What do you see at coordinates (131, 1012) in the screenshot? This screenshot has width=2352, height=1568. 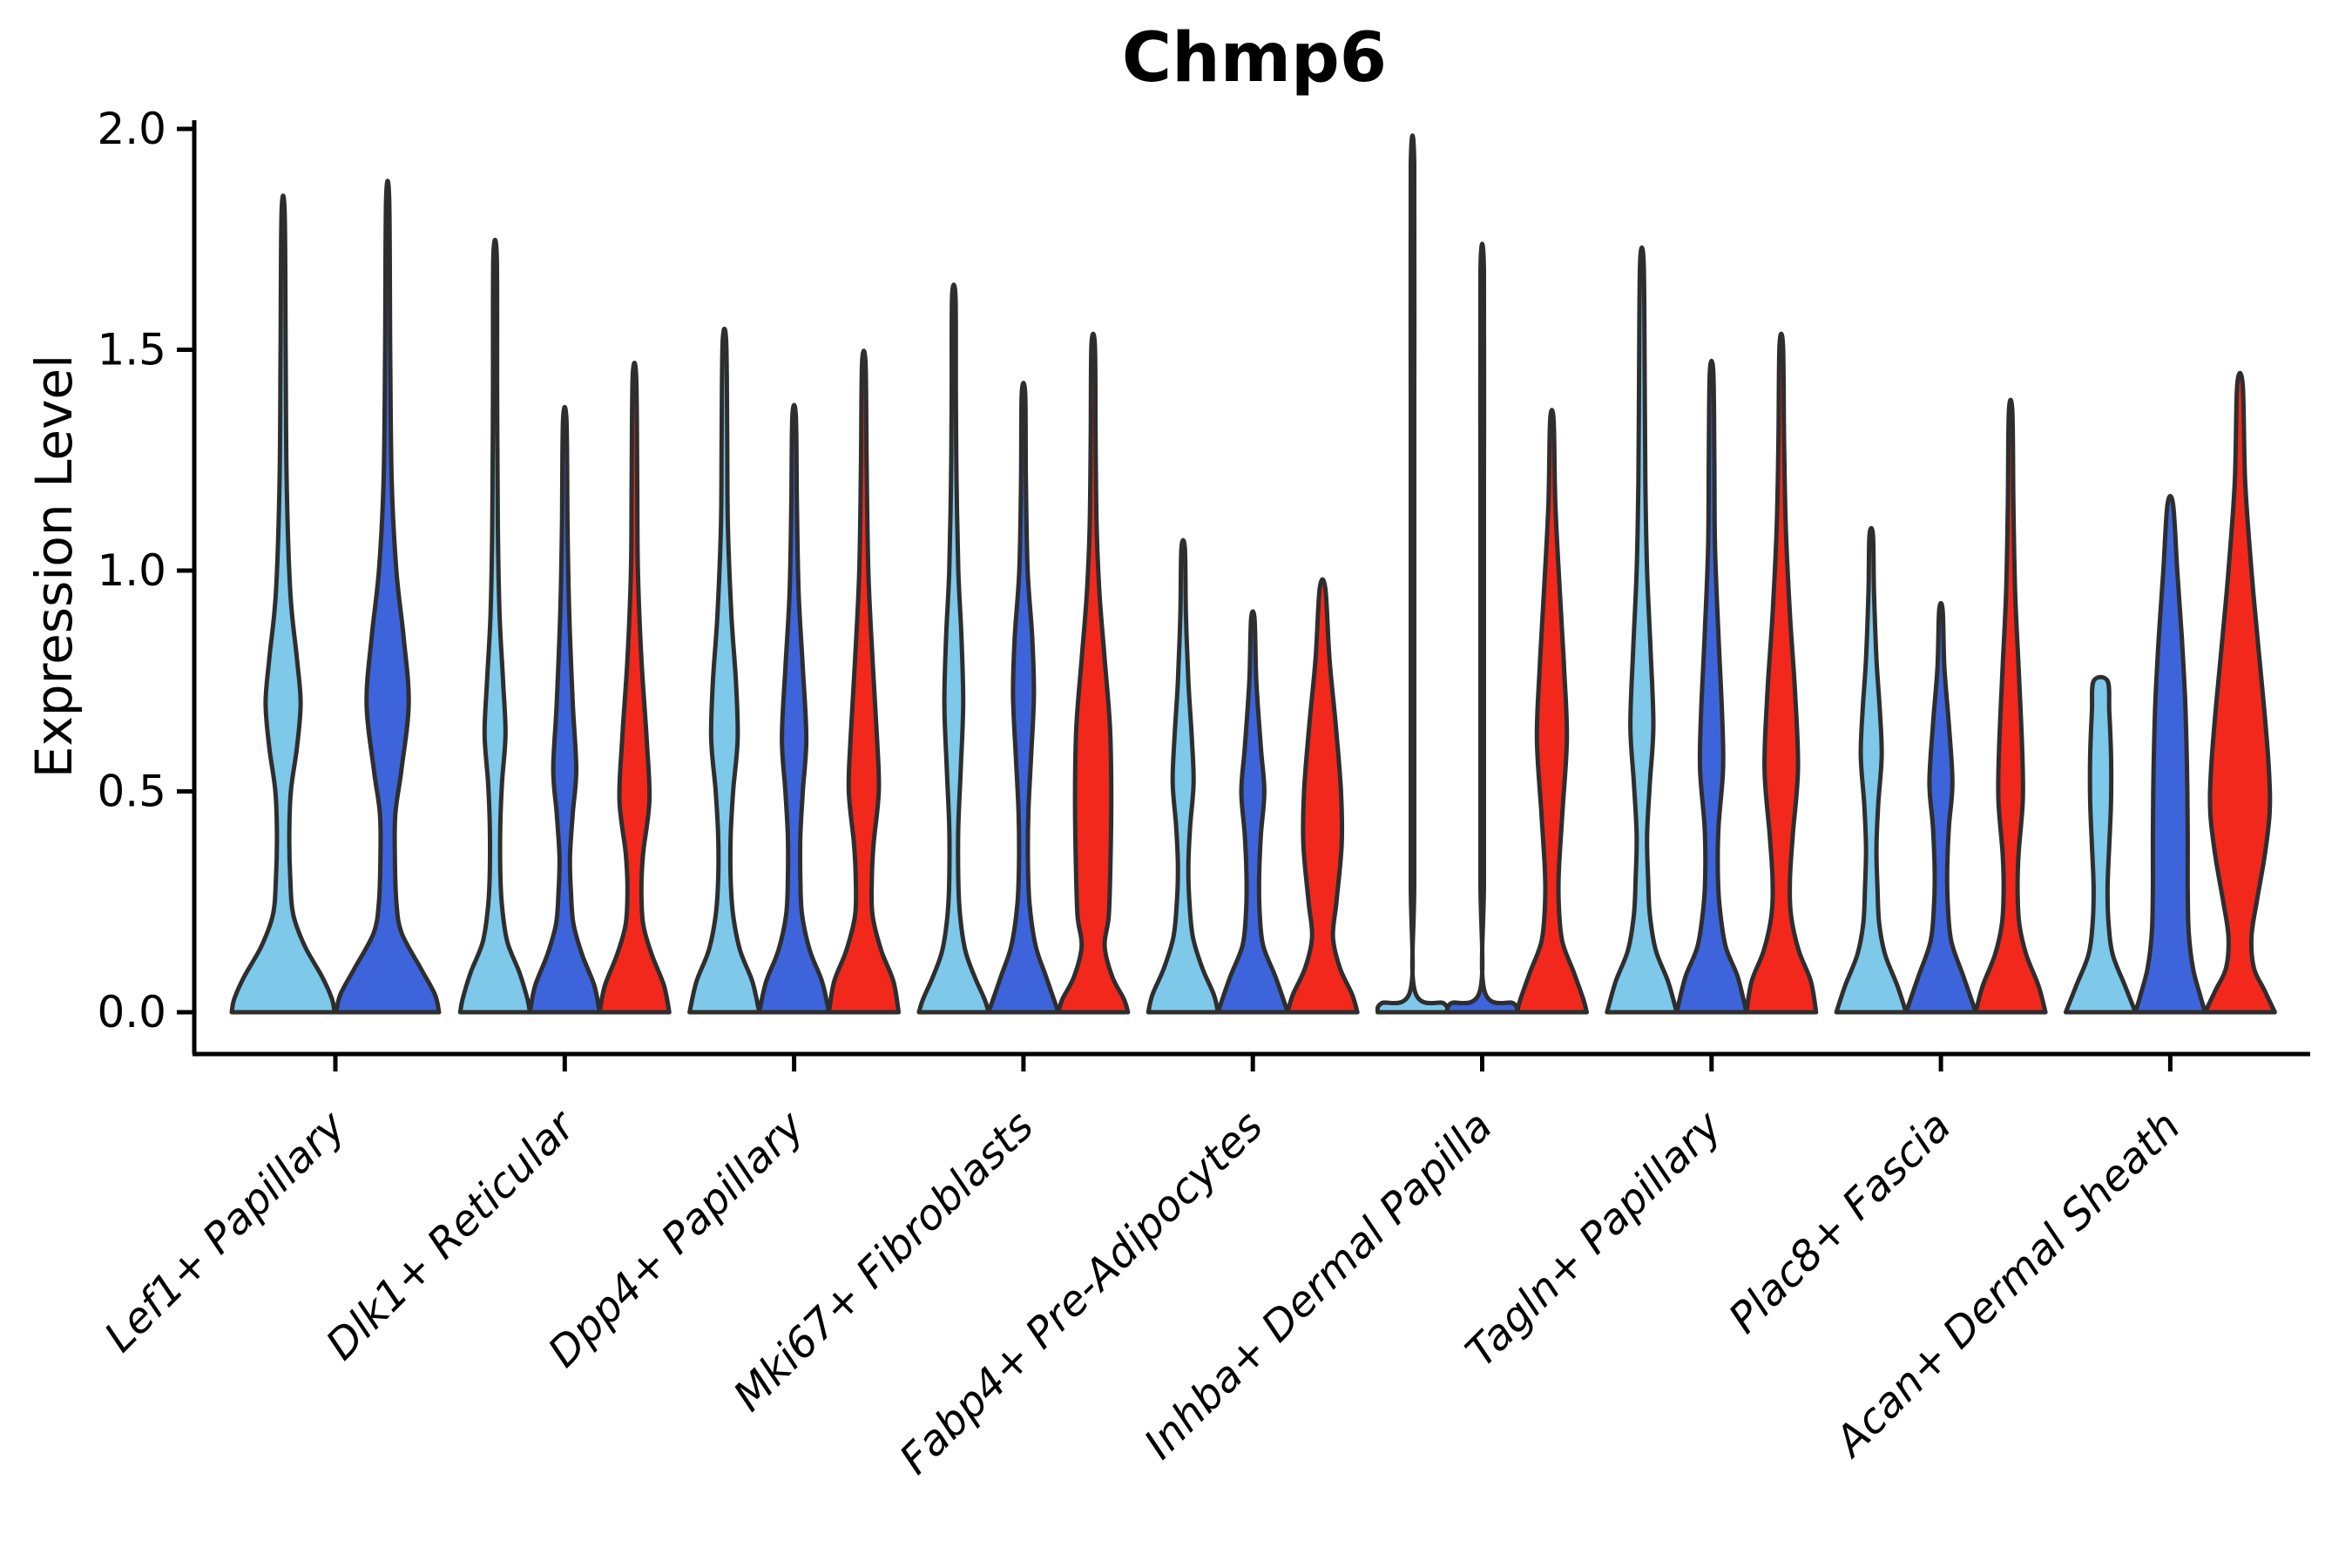 I see `y-tick-label: 0.0` at bounding box center [131, 1012].